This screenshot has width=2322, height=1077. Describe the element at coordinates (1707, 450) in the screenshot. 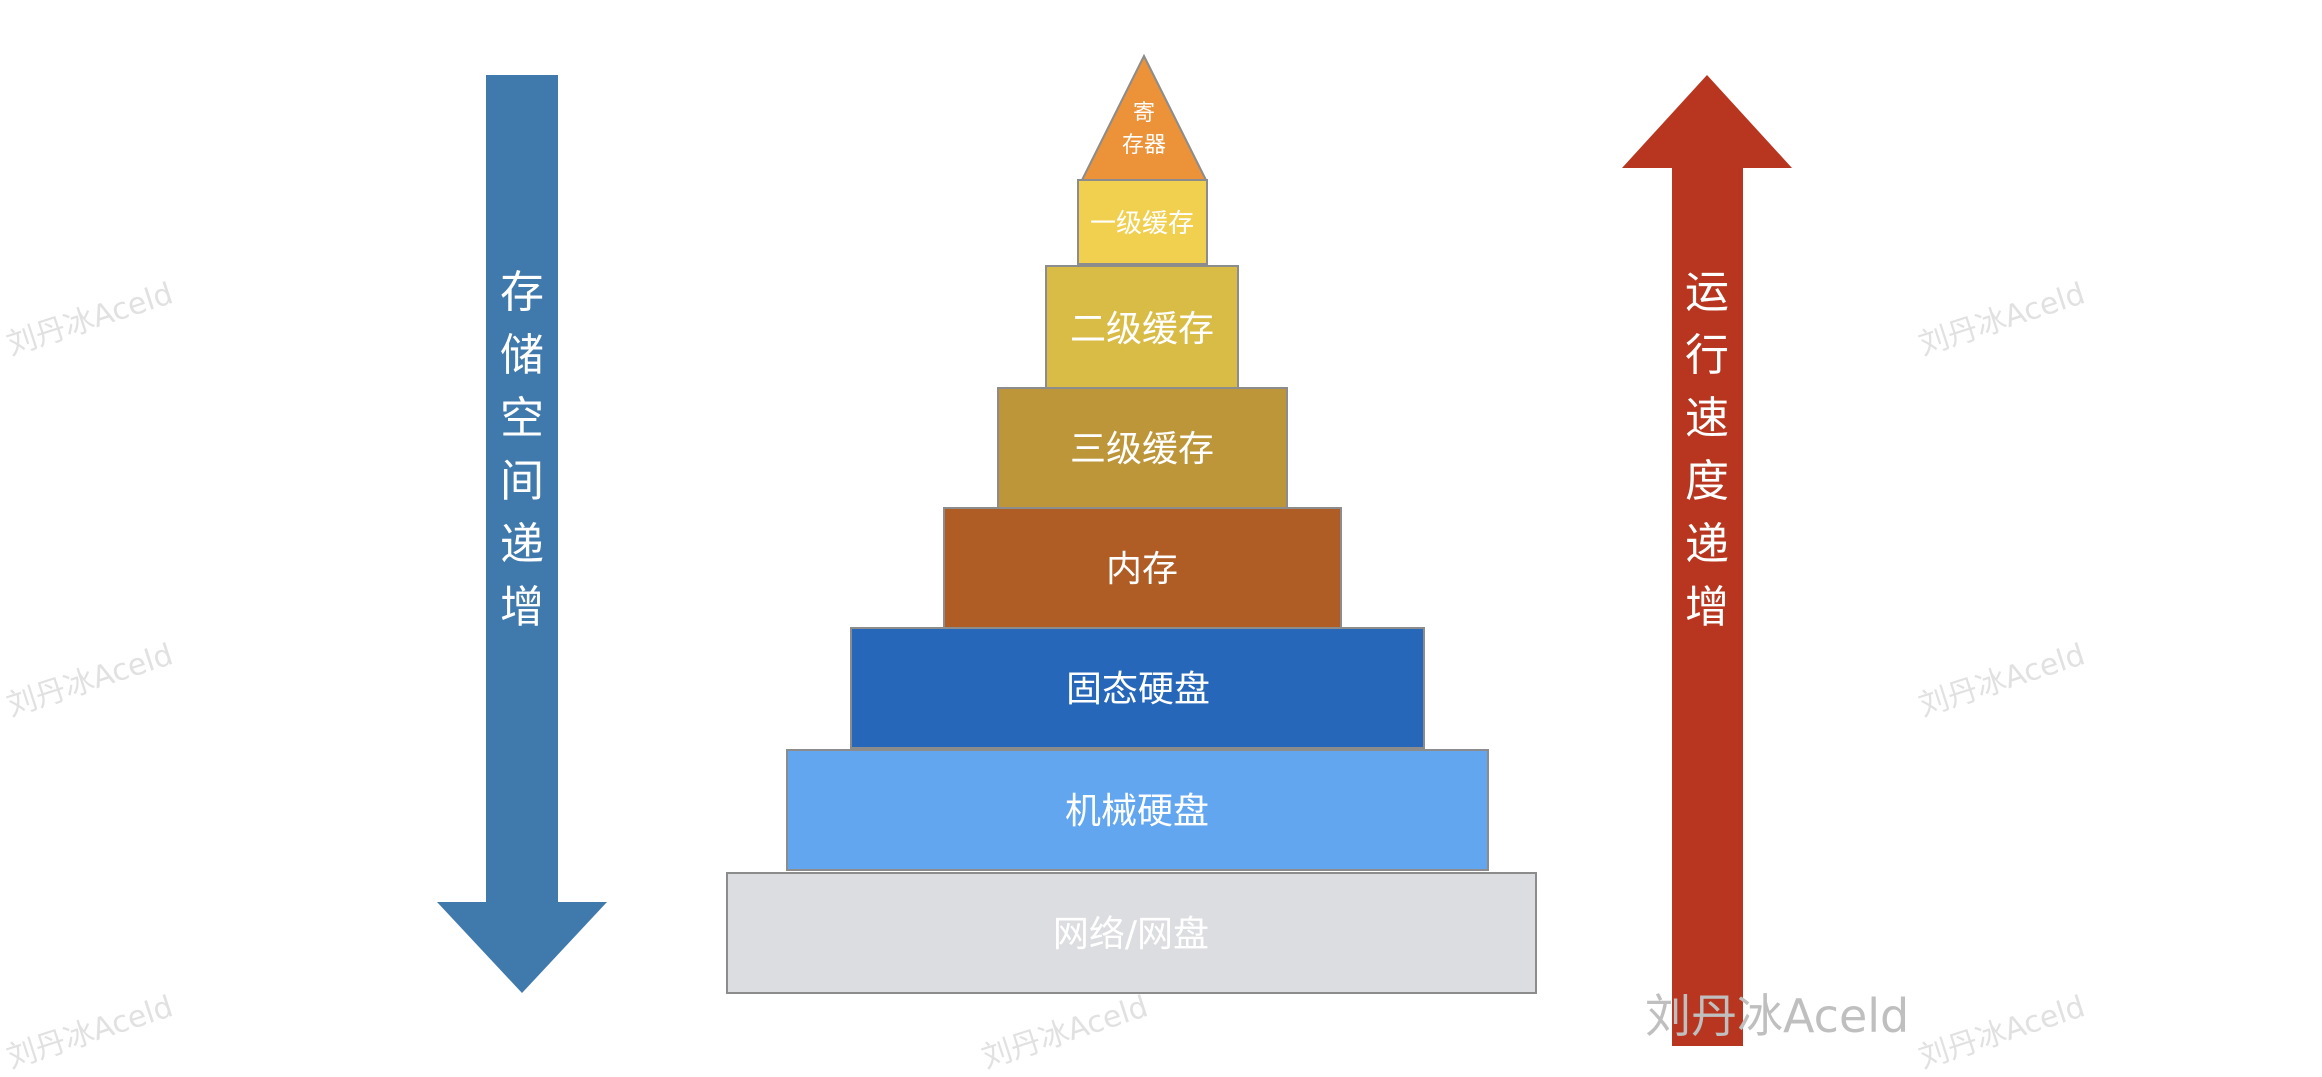

I see `right-arrow-label: 运行速度递增` at that location.